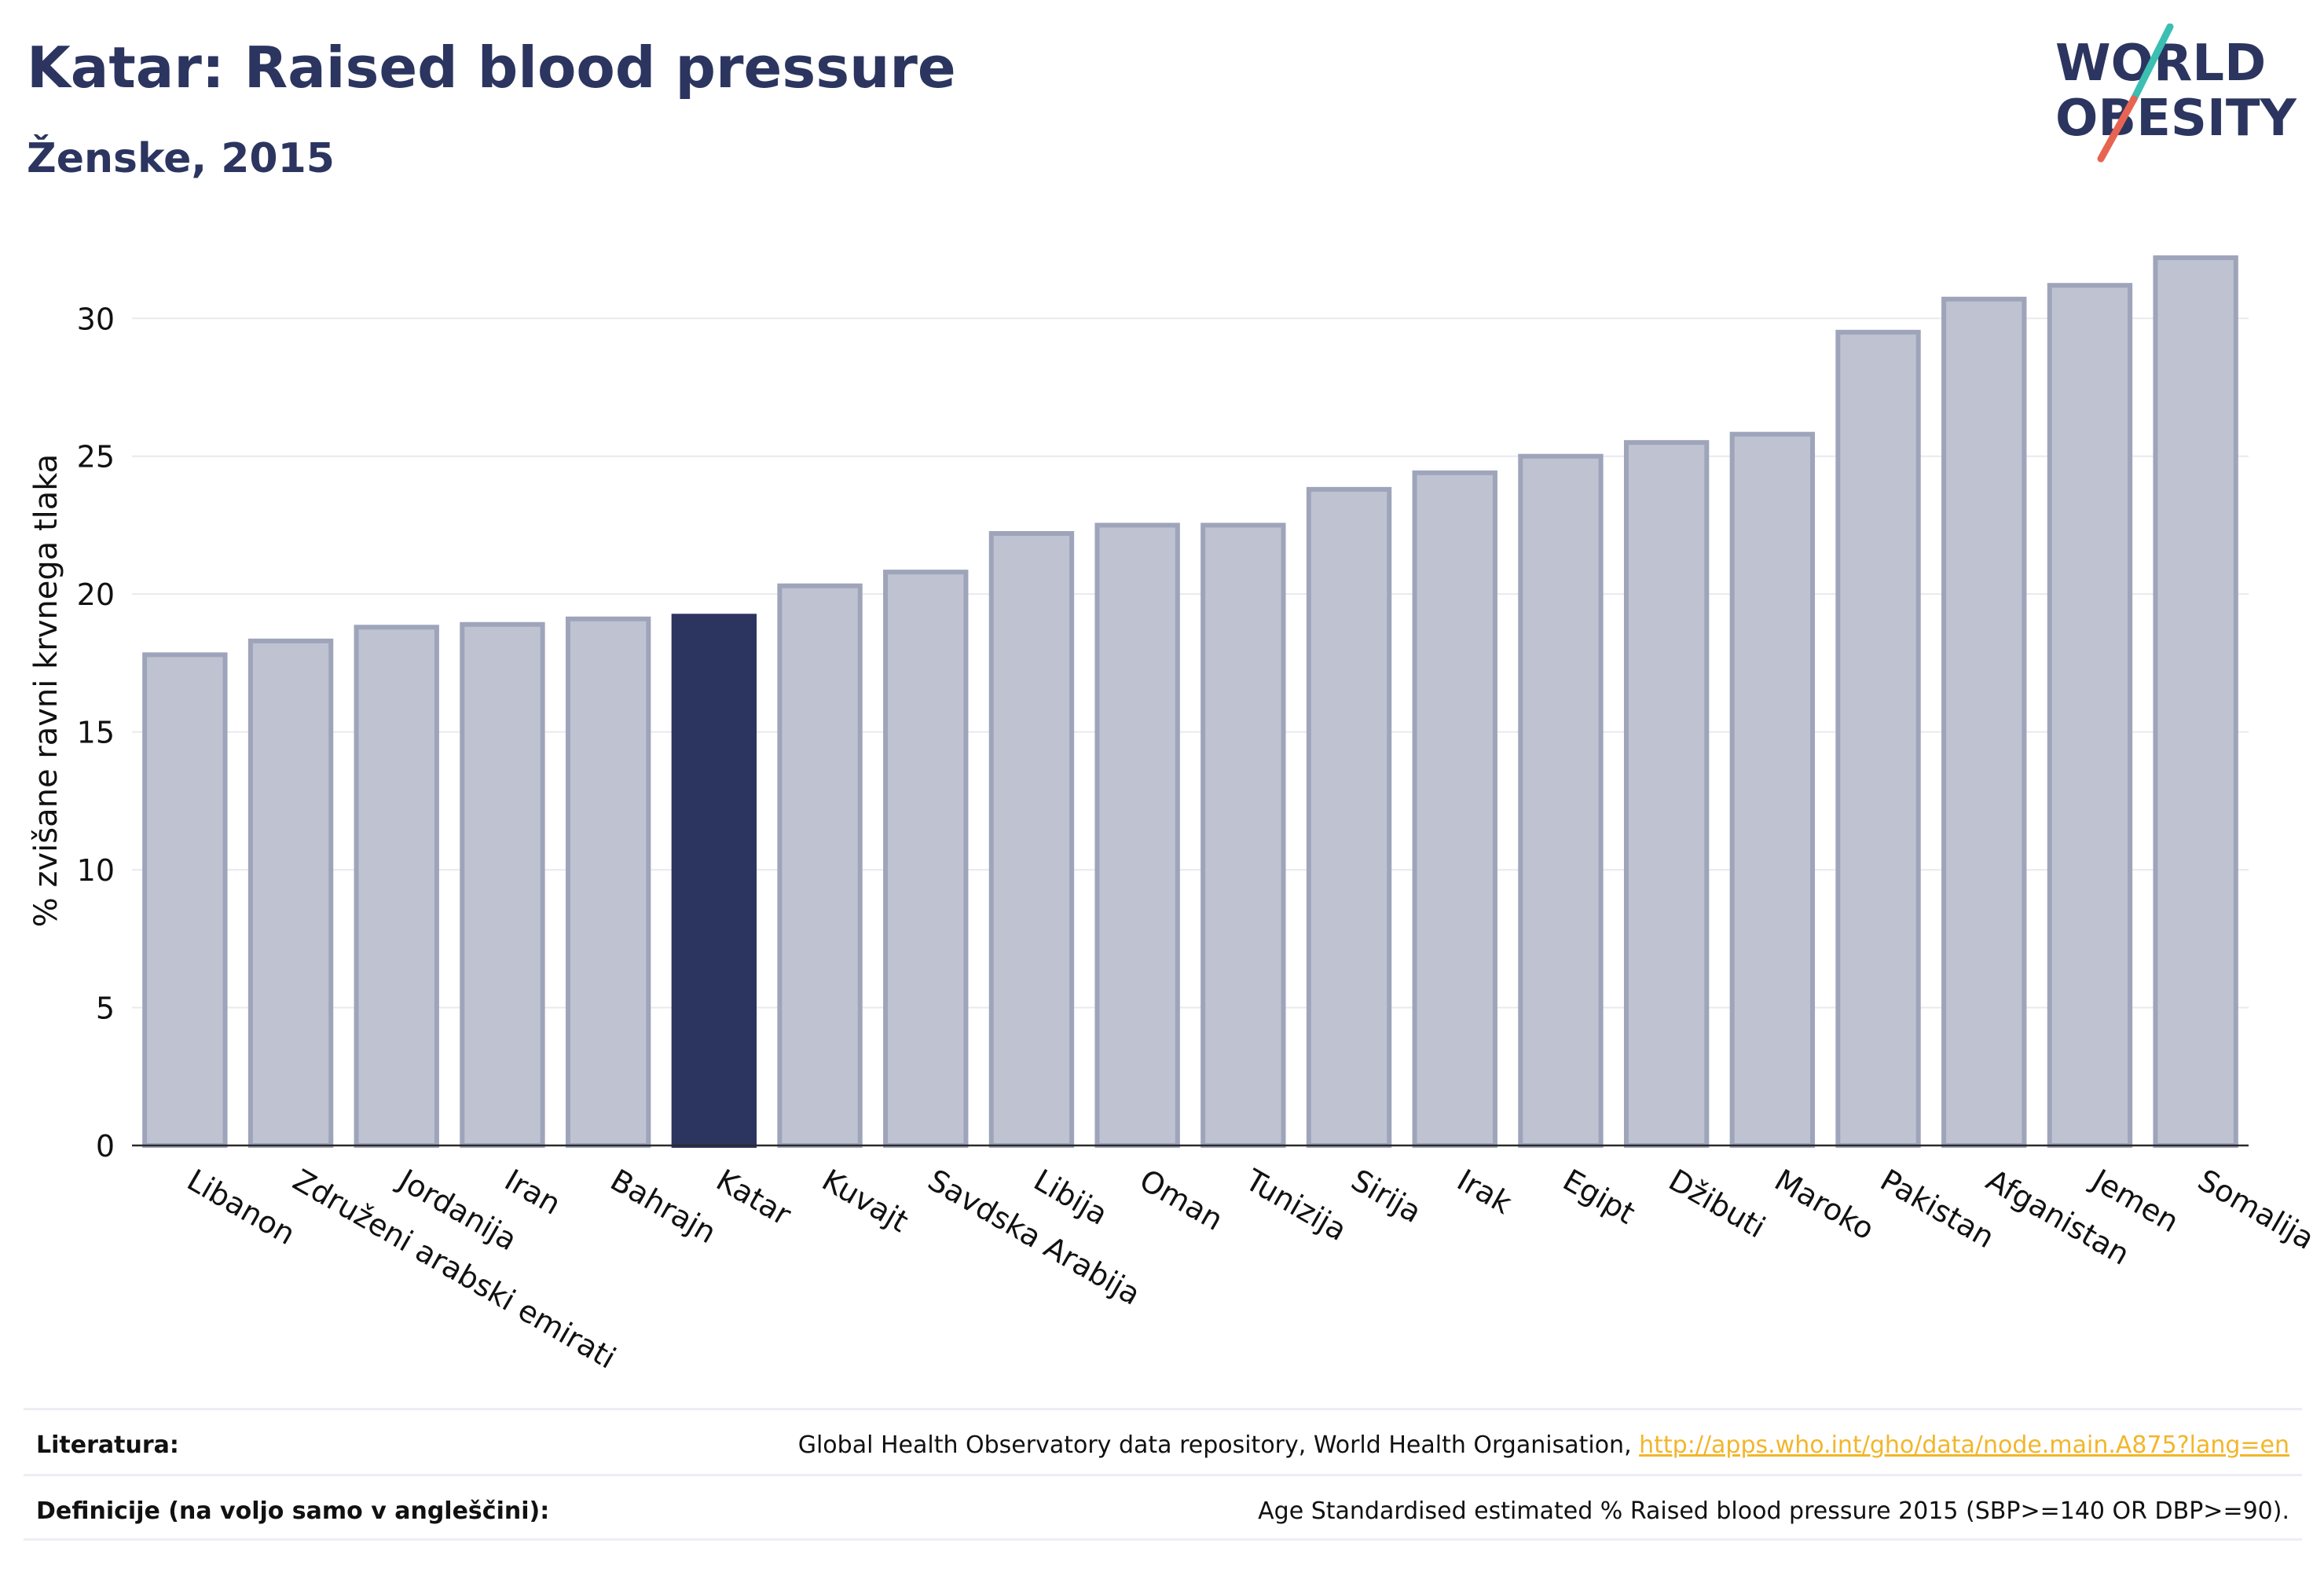  What do you see at coordinates (926, 859) in the screenshot?
I see `bar-savdska-arabija` at bounding box center [926, 859].